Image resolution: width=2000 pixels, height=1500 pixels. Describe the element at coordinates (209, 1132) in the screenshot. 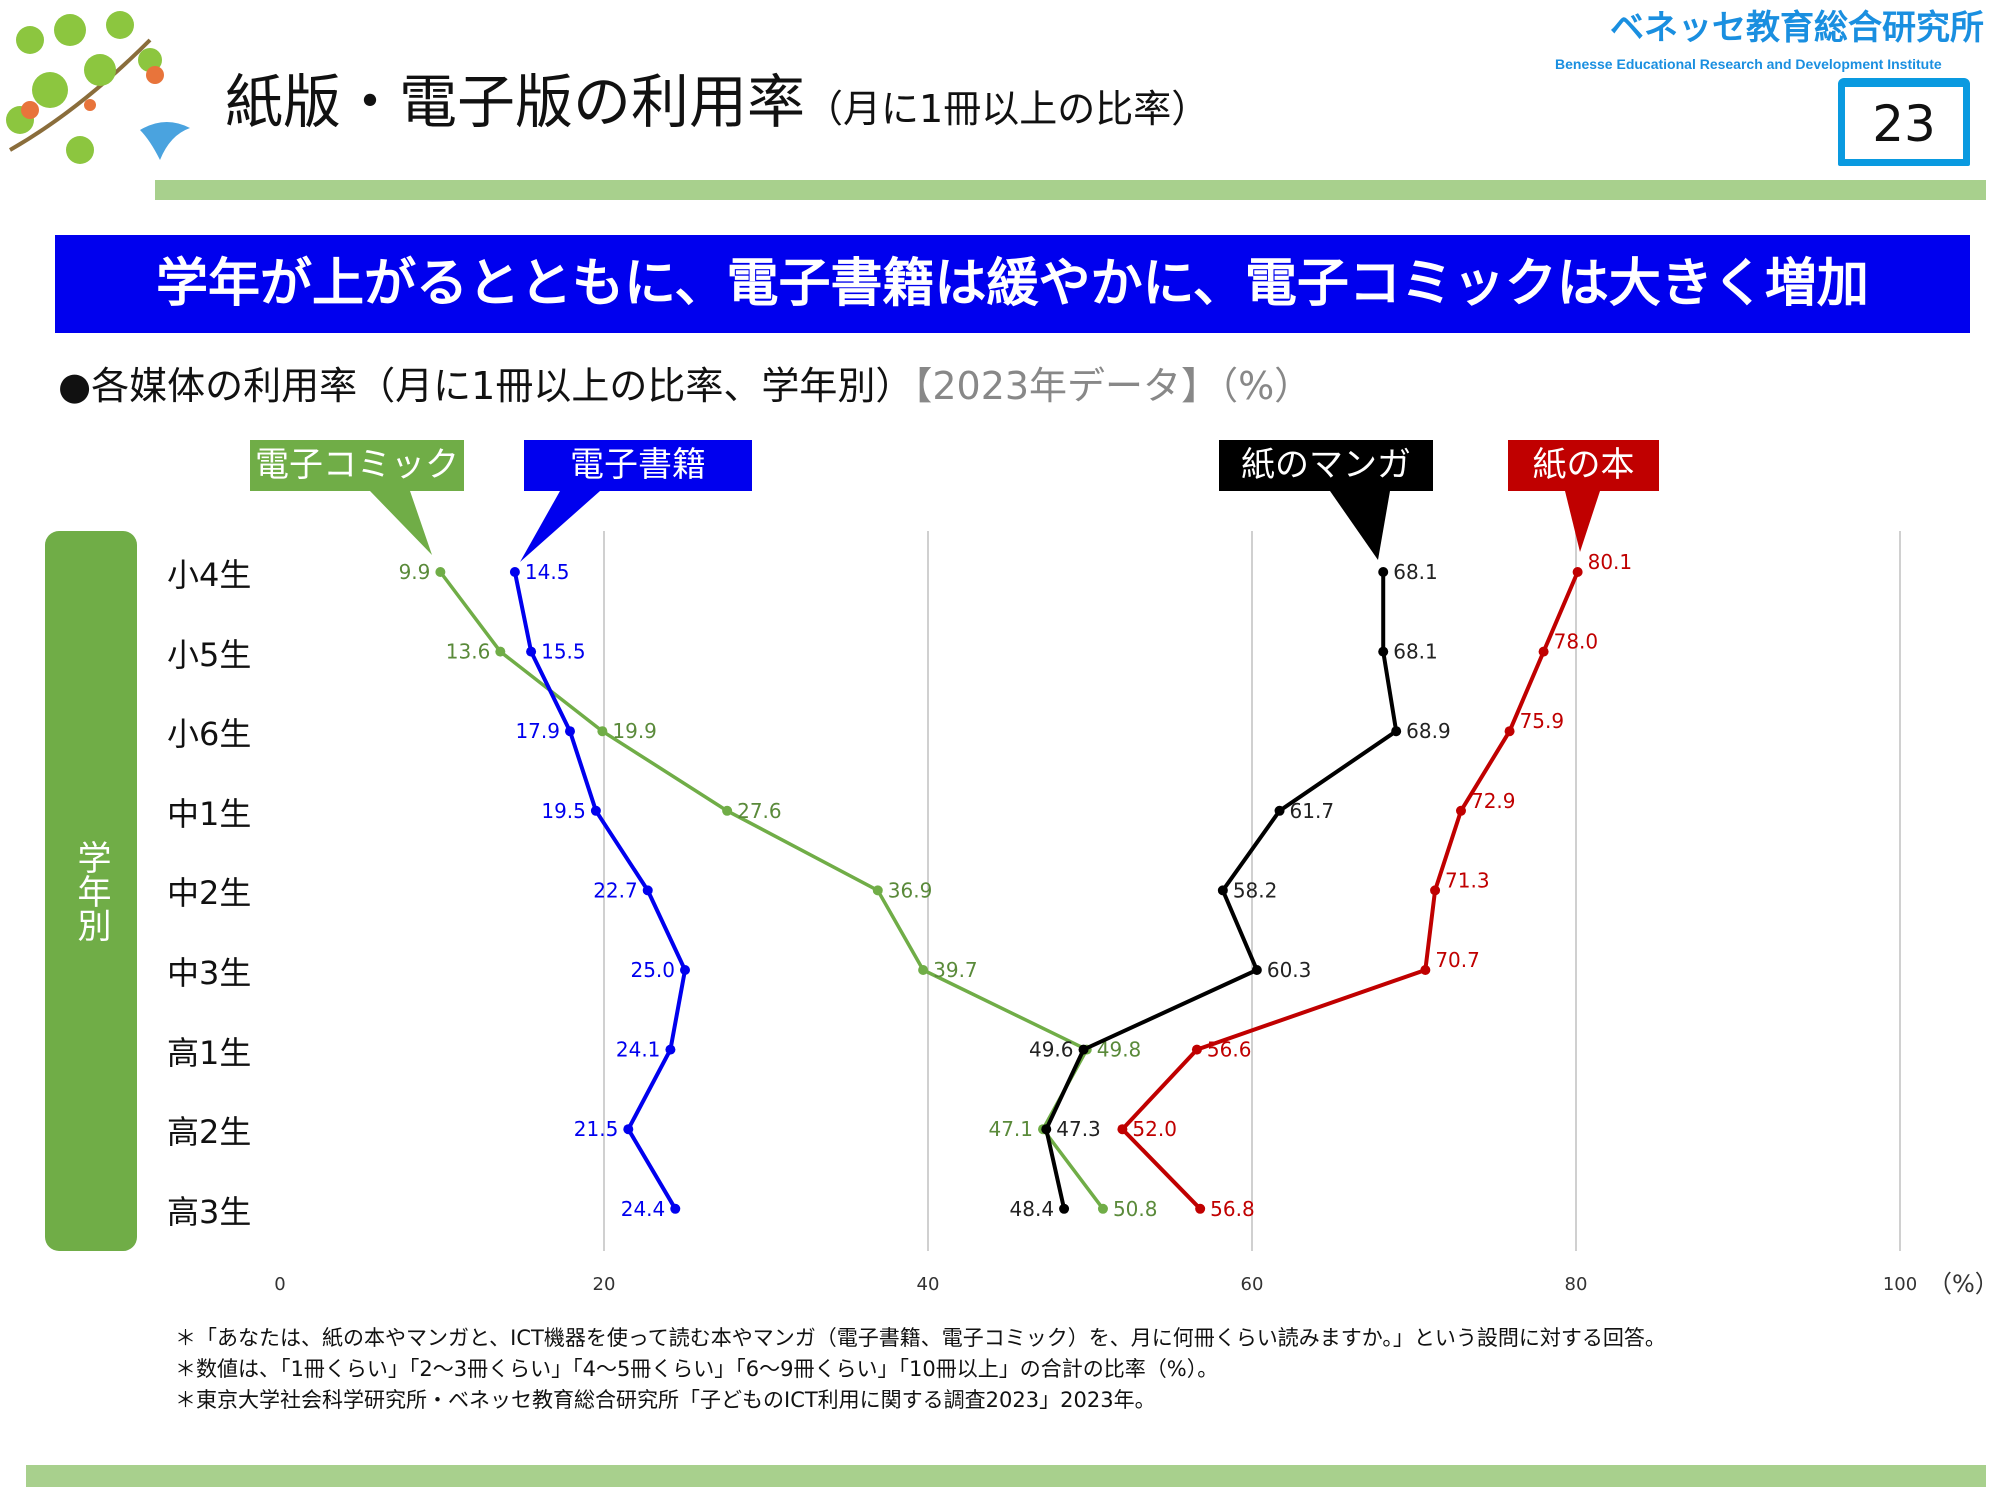

I see `row-label: 高2生` at that location.